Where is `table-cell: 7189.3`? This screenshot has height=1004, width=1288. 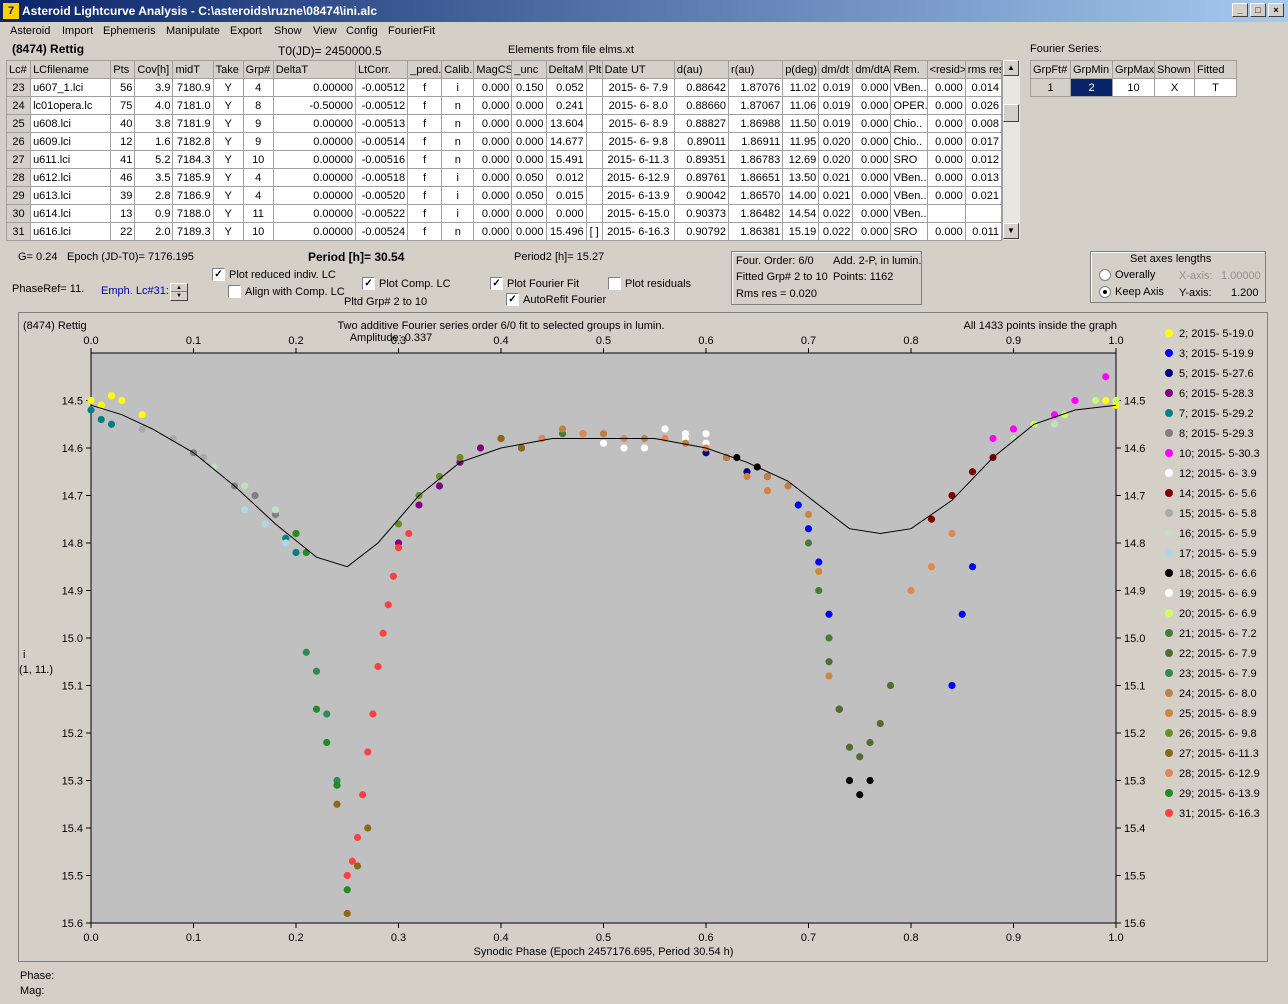 table-cell: 7189.3 is located at coordinates (193, 231).